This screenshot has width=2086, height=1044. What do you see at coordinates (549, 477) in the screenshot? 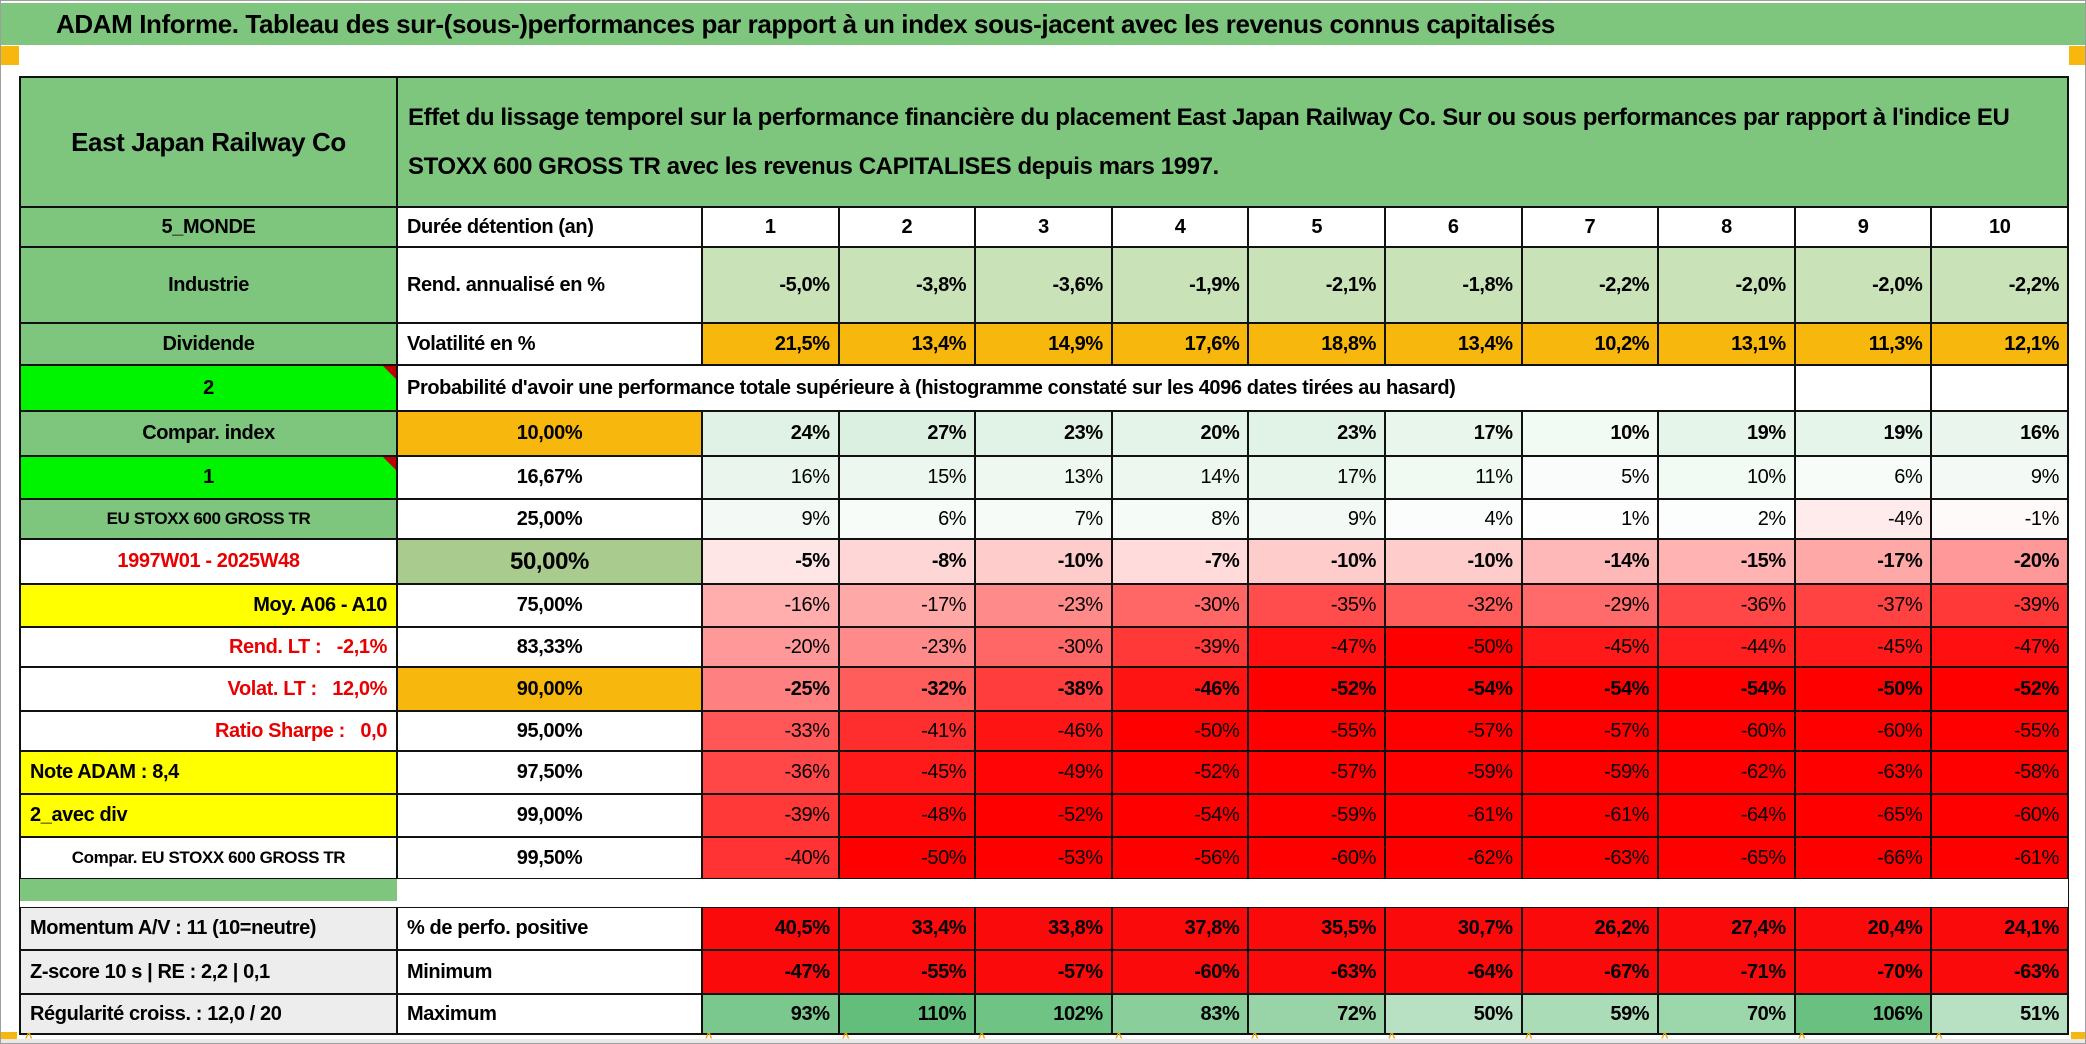
I see `row-header-p16: 16,67%` at bounding box center [549, 477].